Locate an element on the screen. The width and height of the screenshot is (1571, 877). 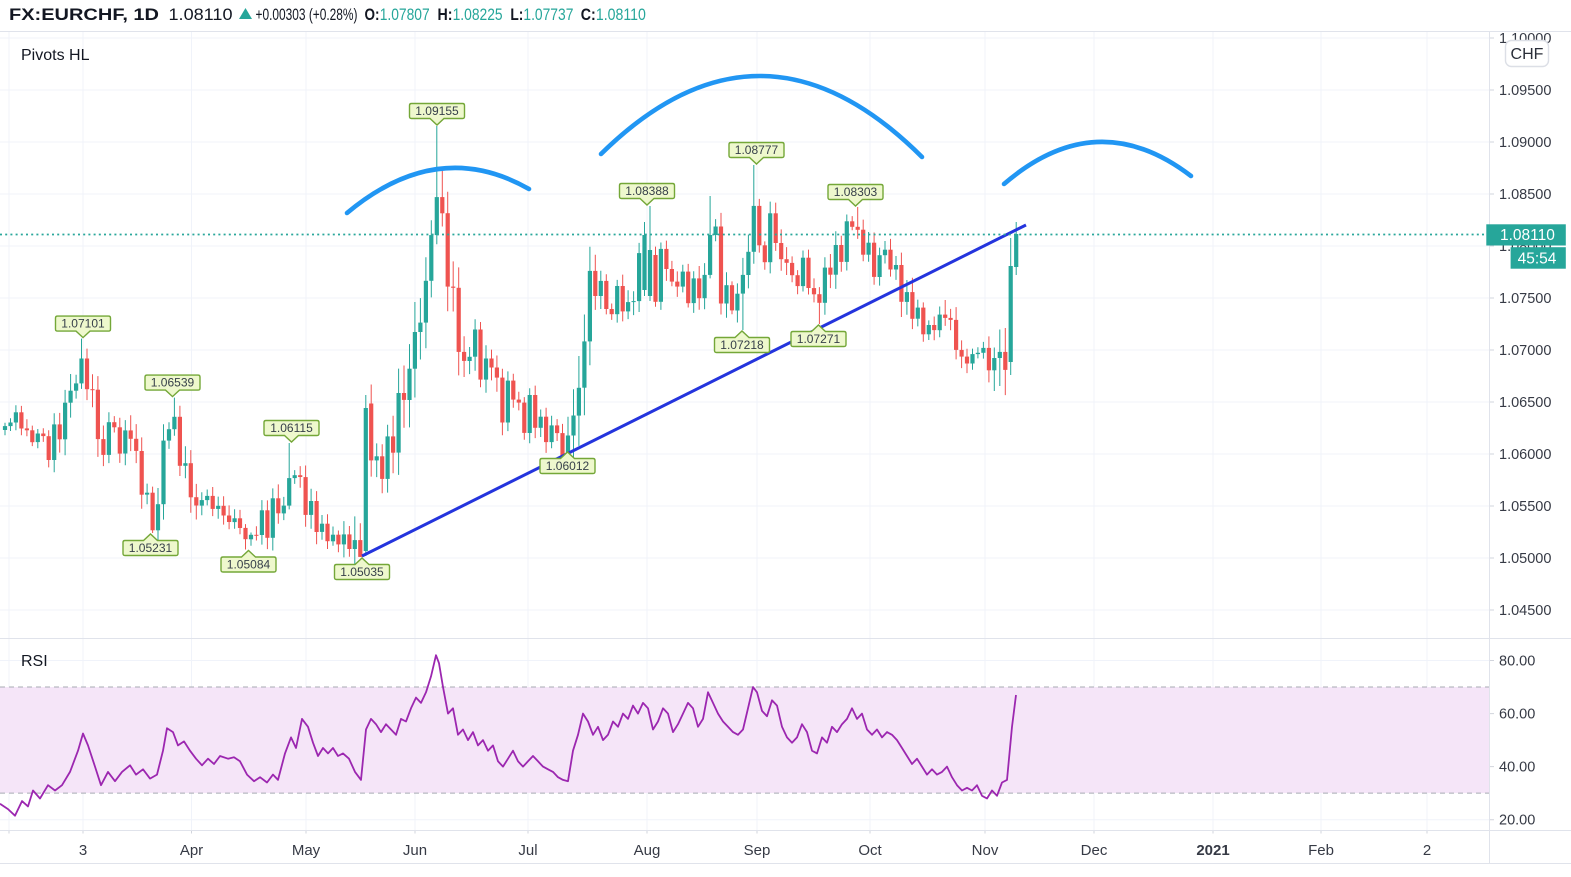
svg-text: FX:EURCHF, 1D is located at coordinates (84, 15).